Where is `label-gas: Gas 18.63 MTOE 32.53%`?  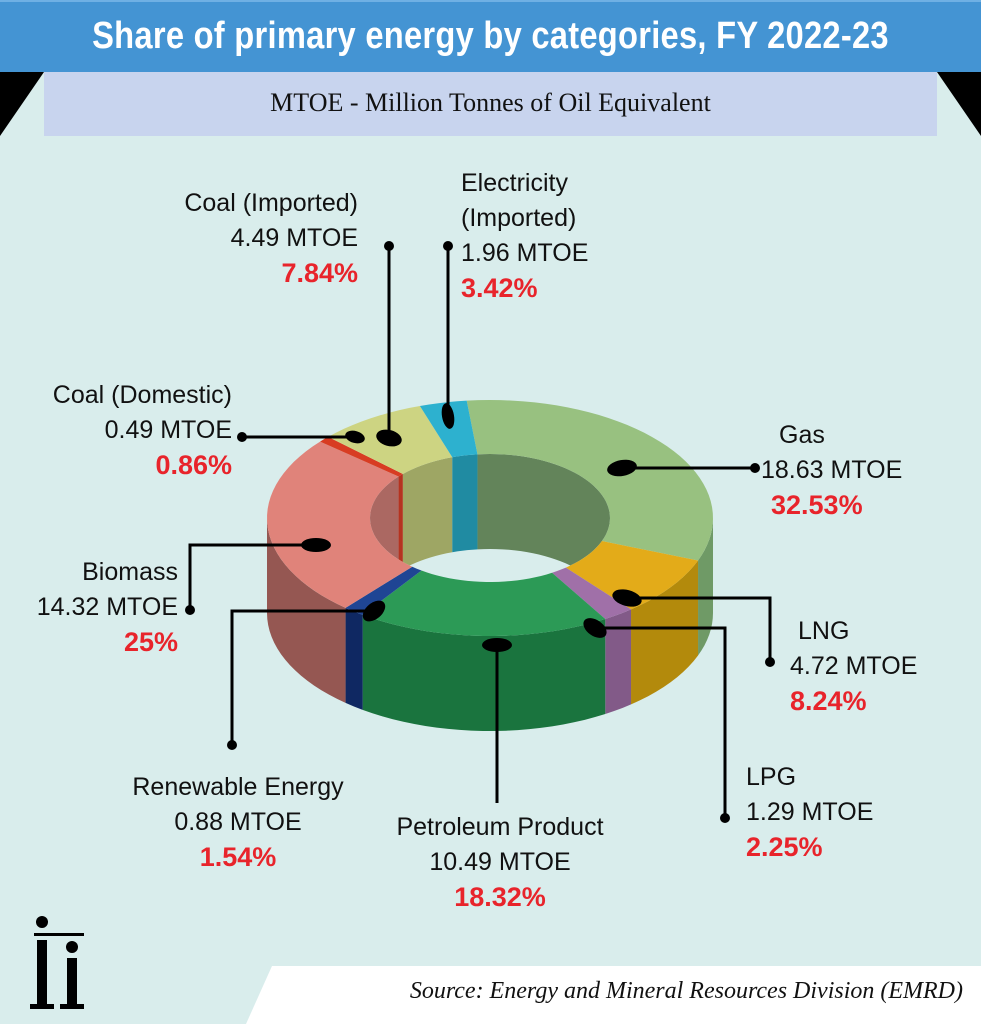
label-gas: Gas 18.63 MTOE 32.53% is located at coordinates (861, 470).